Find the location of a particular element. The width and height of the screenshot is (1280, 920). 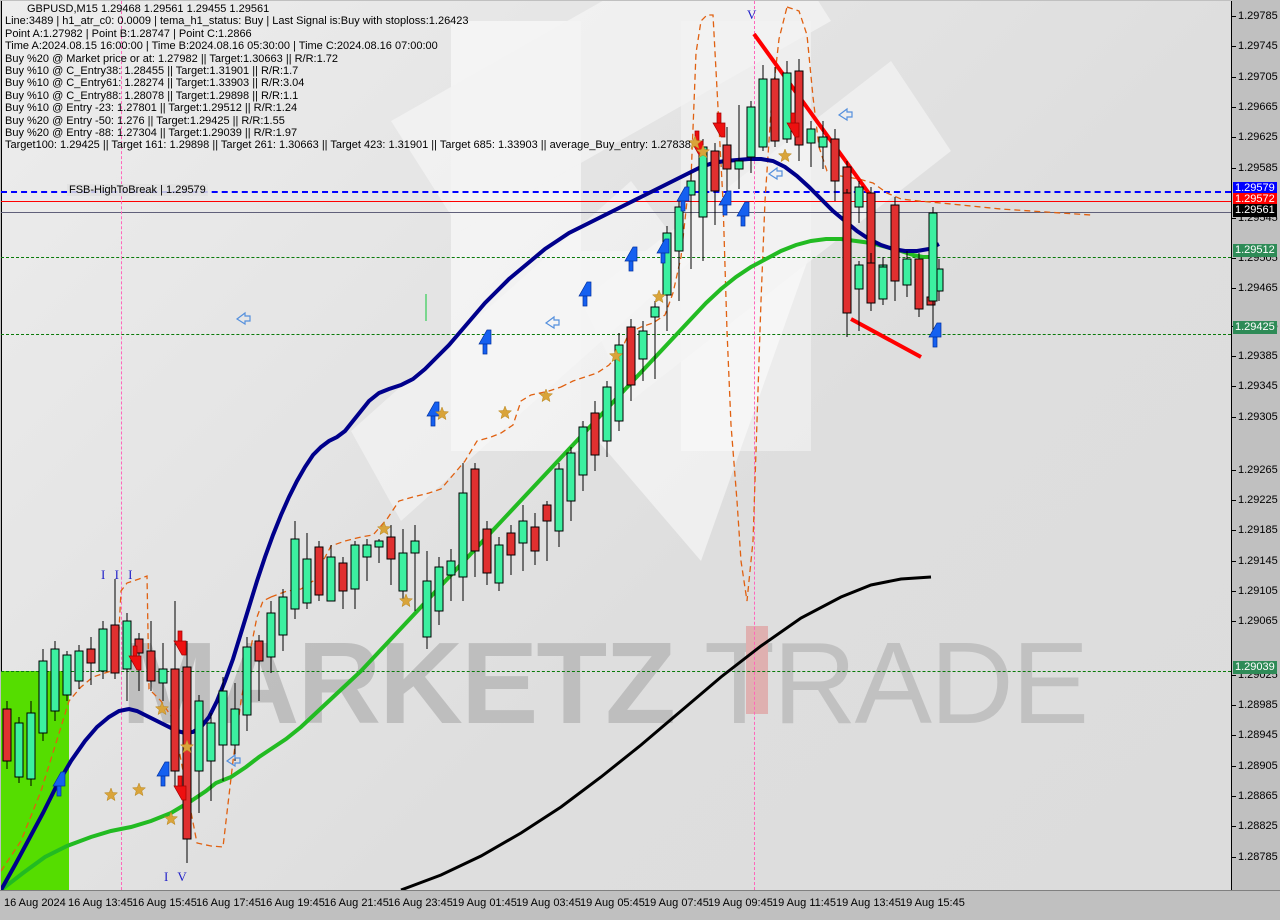

time-tick: 19 Aug 11:45 is located at coordinates (804, 903).